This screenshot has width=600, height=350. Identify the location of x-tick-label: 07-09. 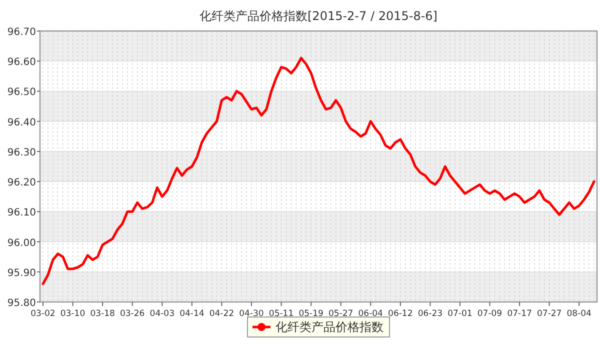
(489, 314).